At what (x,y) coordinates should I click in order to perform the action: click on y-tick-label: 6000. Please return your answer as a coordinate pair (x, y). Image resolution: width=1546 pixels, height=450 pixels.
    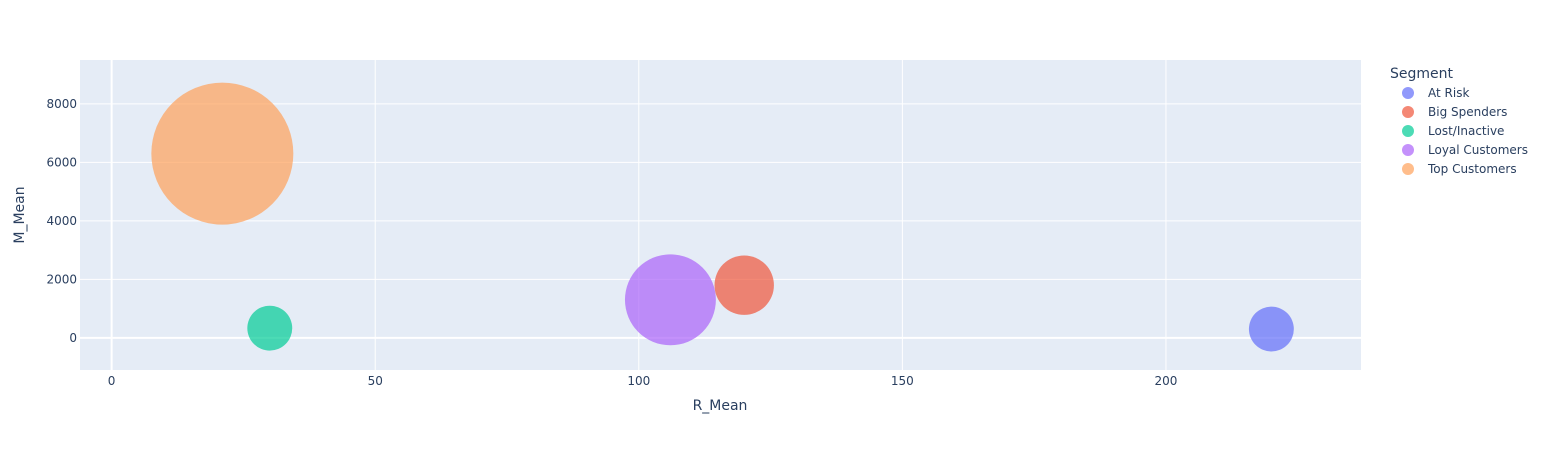
    Looking at the image, I should click on (61, 162).